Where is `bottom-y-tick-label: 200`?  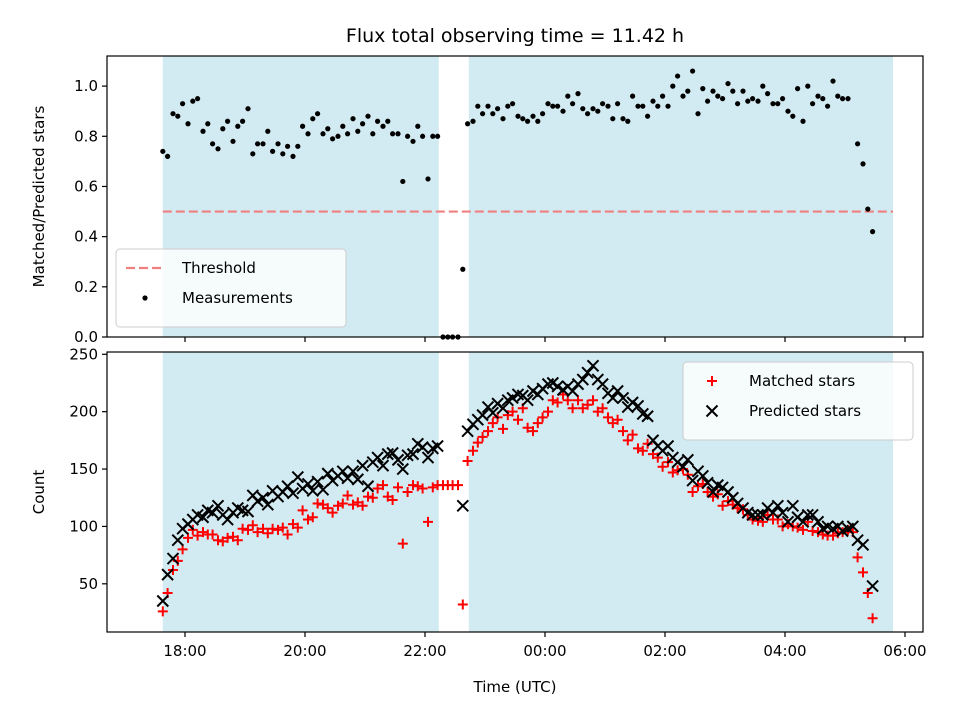
bottom-y-tick-label: 200 is located at coordinates (83, 412).